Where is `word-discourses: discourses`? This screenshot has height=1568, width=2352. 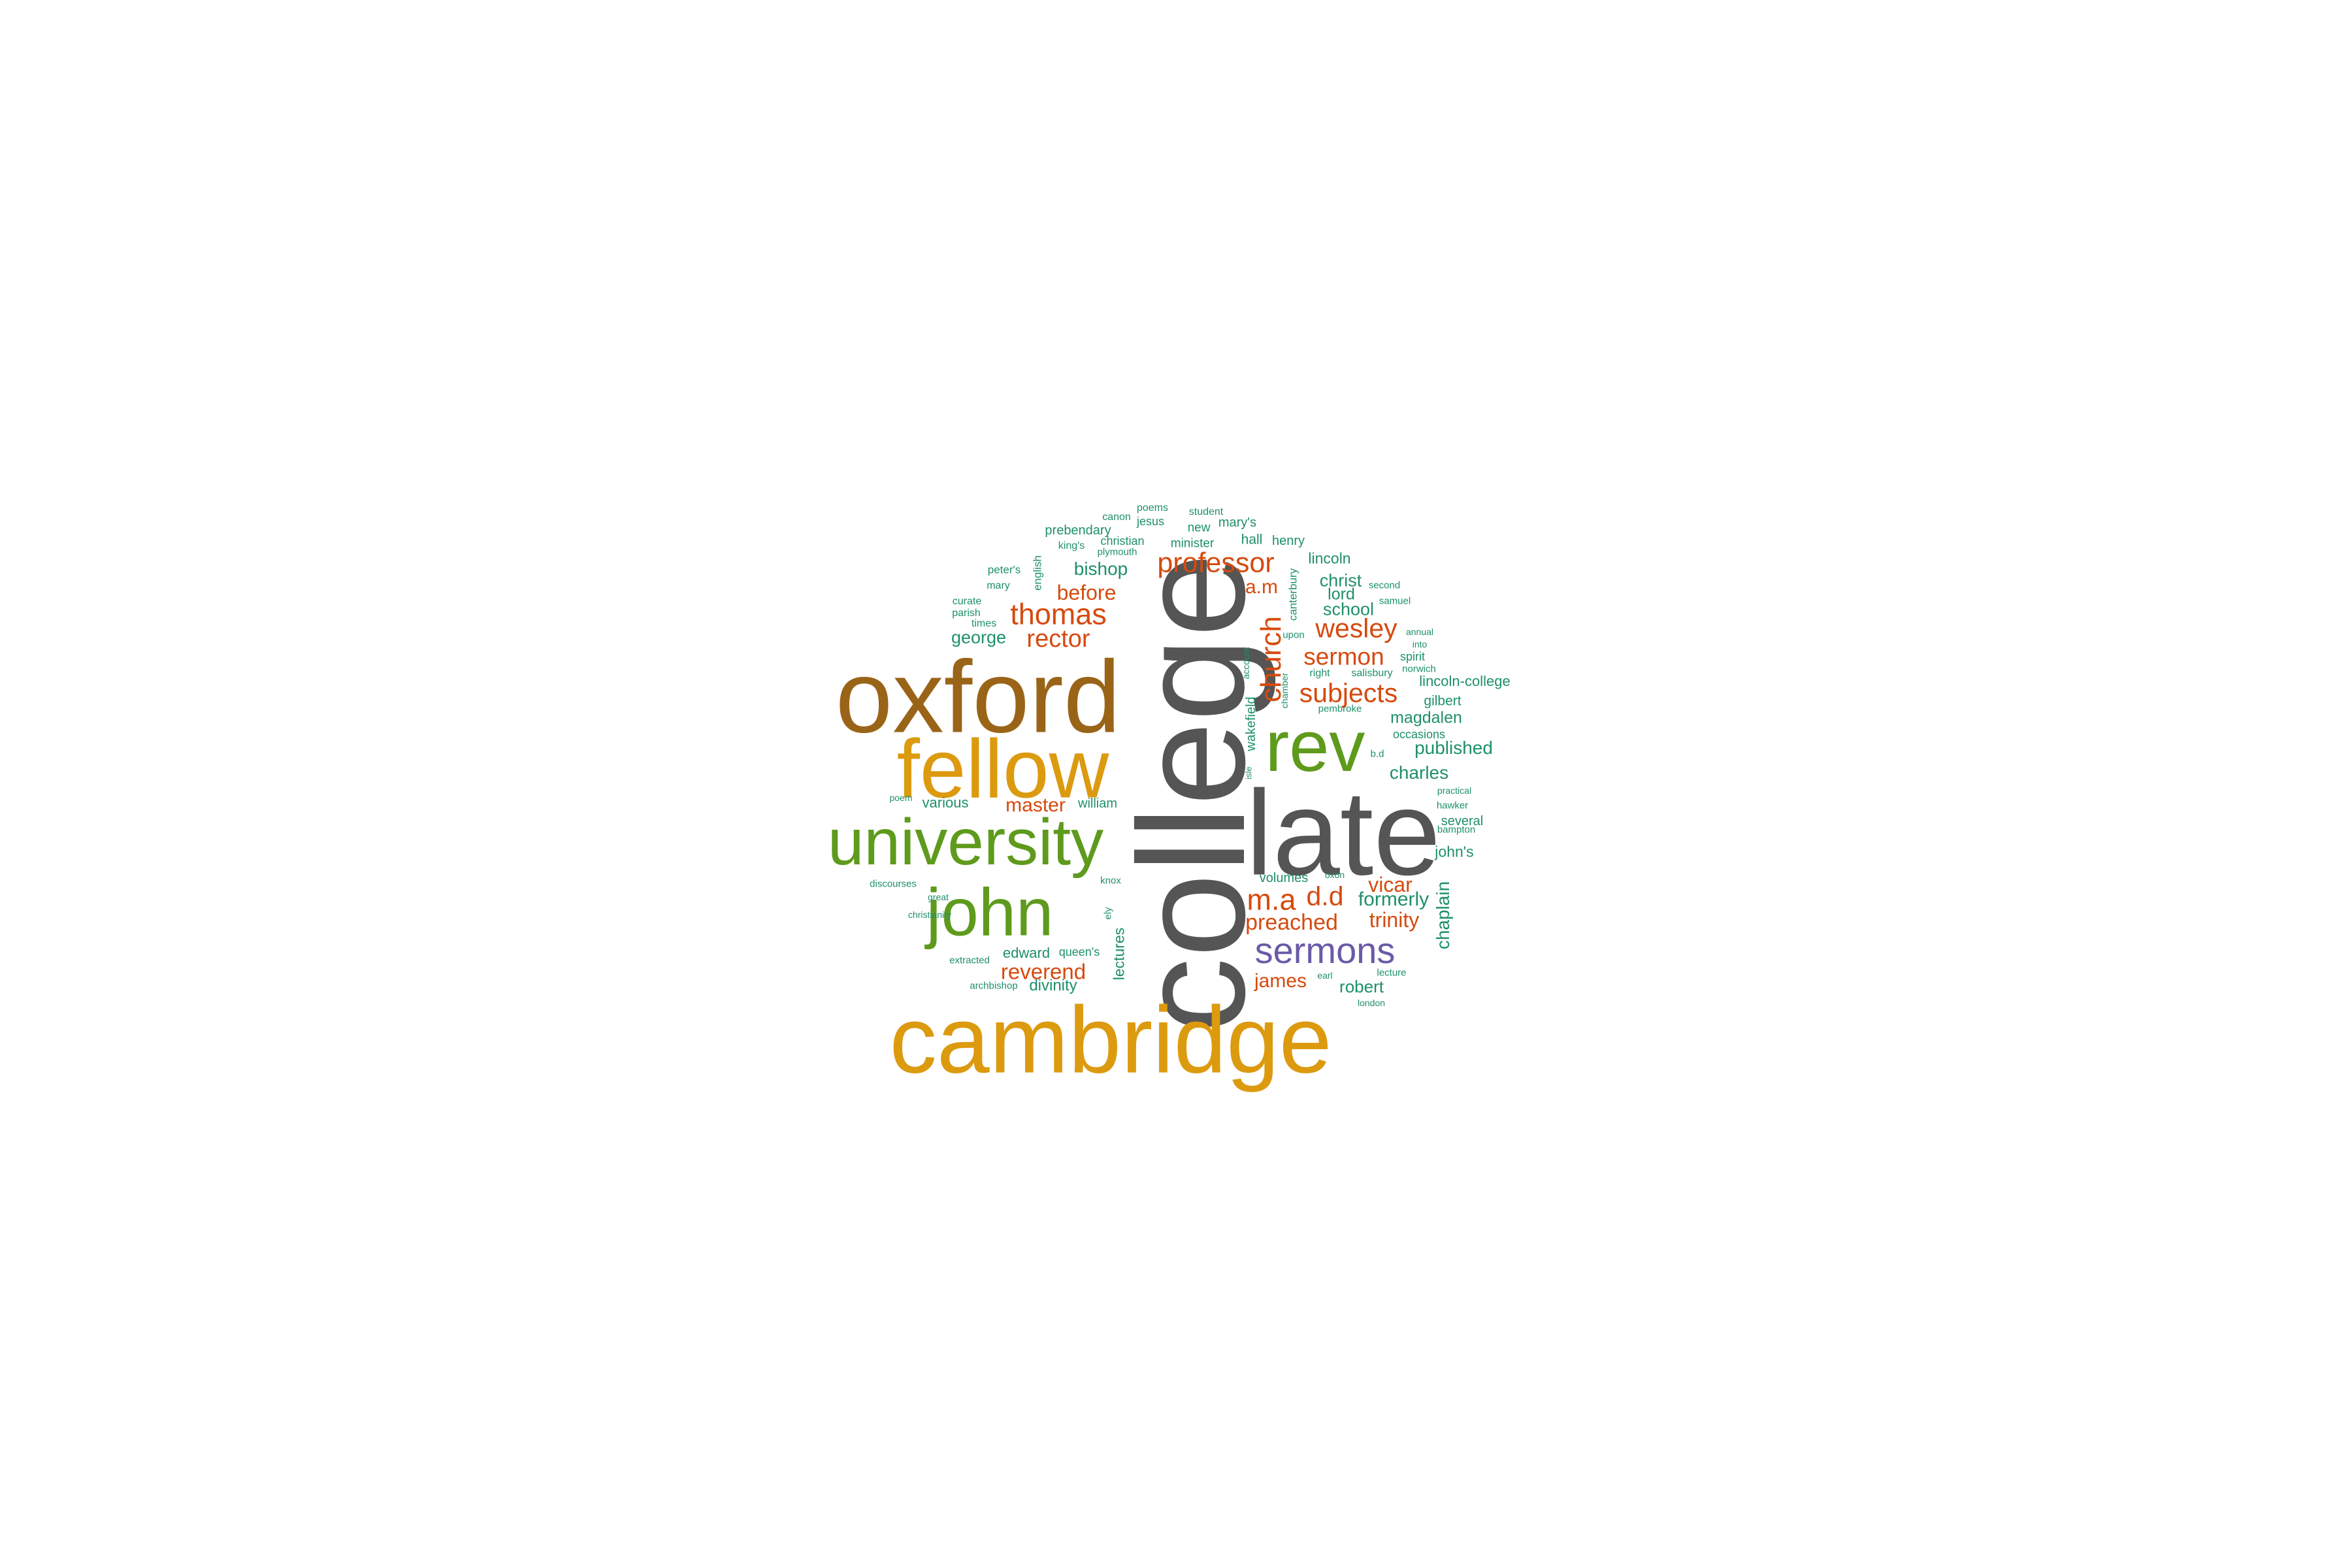 word-discourses: discourses is located at coordinates (893, 884).